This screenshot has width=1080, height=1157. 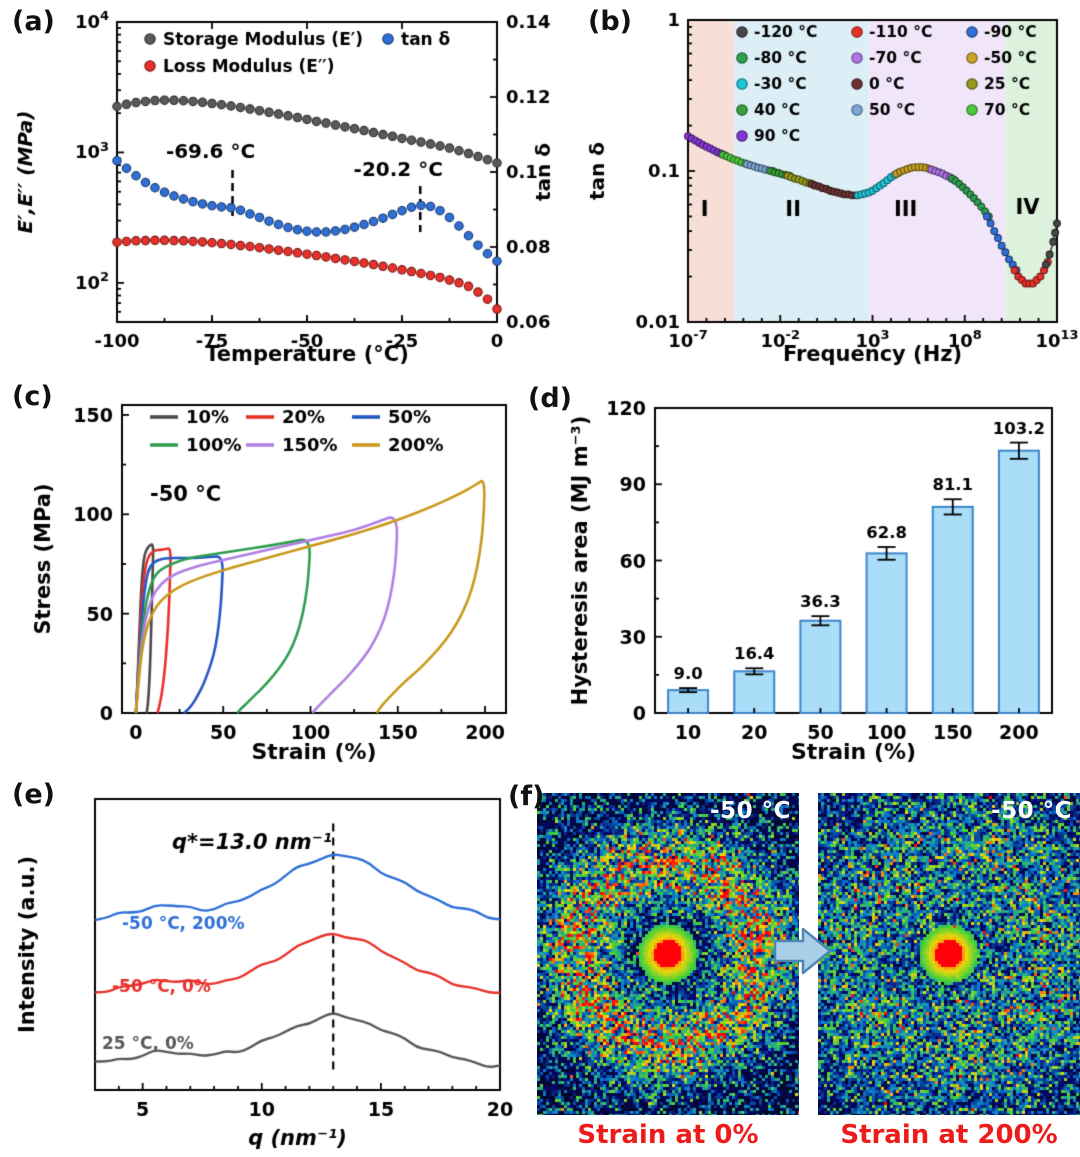 What do you see at coordinates (32, 396) in the screenshot?
I see `panel-c-tag: (c)` at bounding box center [32, 396].